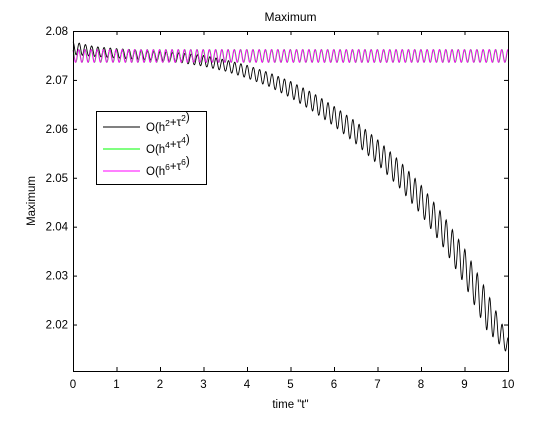  What do you see at coordinates (57, 326) in the screenshot?
I see `y-tick-label: 2.02` at bounding box center [57, 326].